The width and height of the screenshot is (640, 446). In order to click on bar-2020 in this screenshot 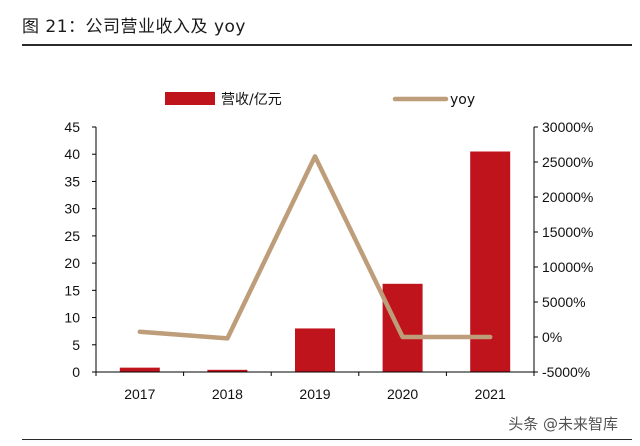, I will do `click(402, 327)`.